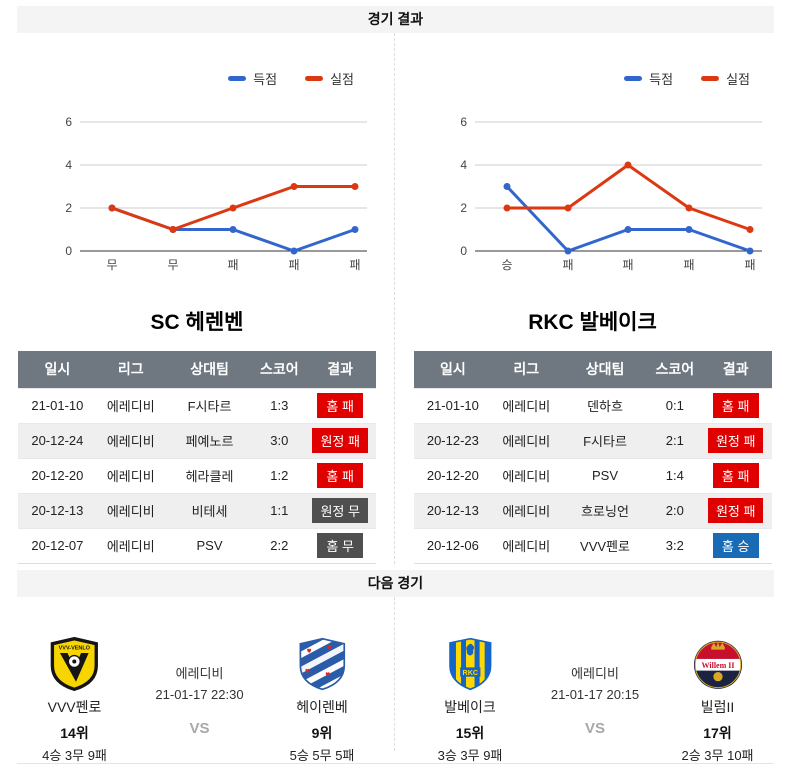  What do you see at coordinates (197, 322) in the screenshot?
I see `team-title-left: SC 헤렌벤` at bounding box center [197, 322].